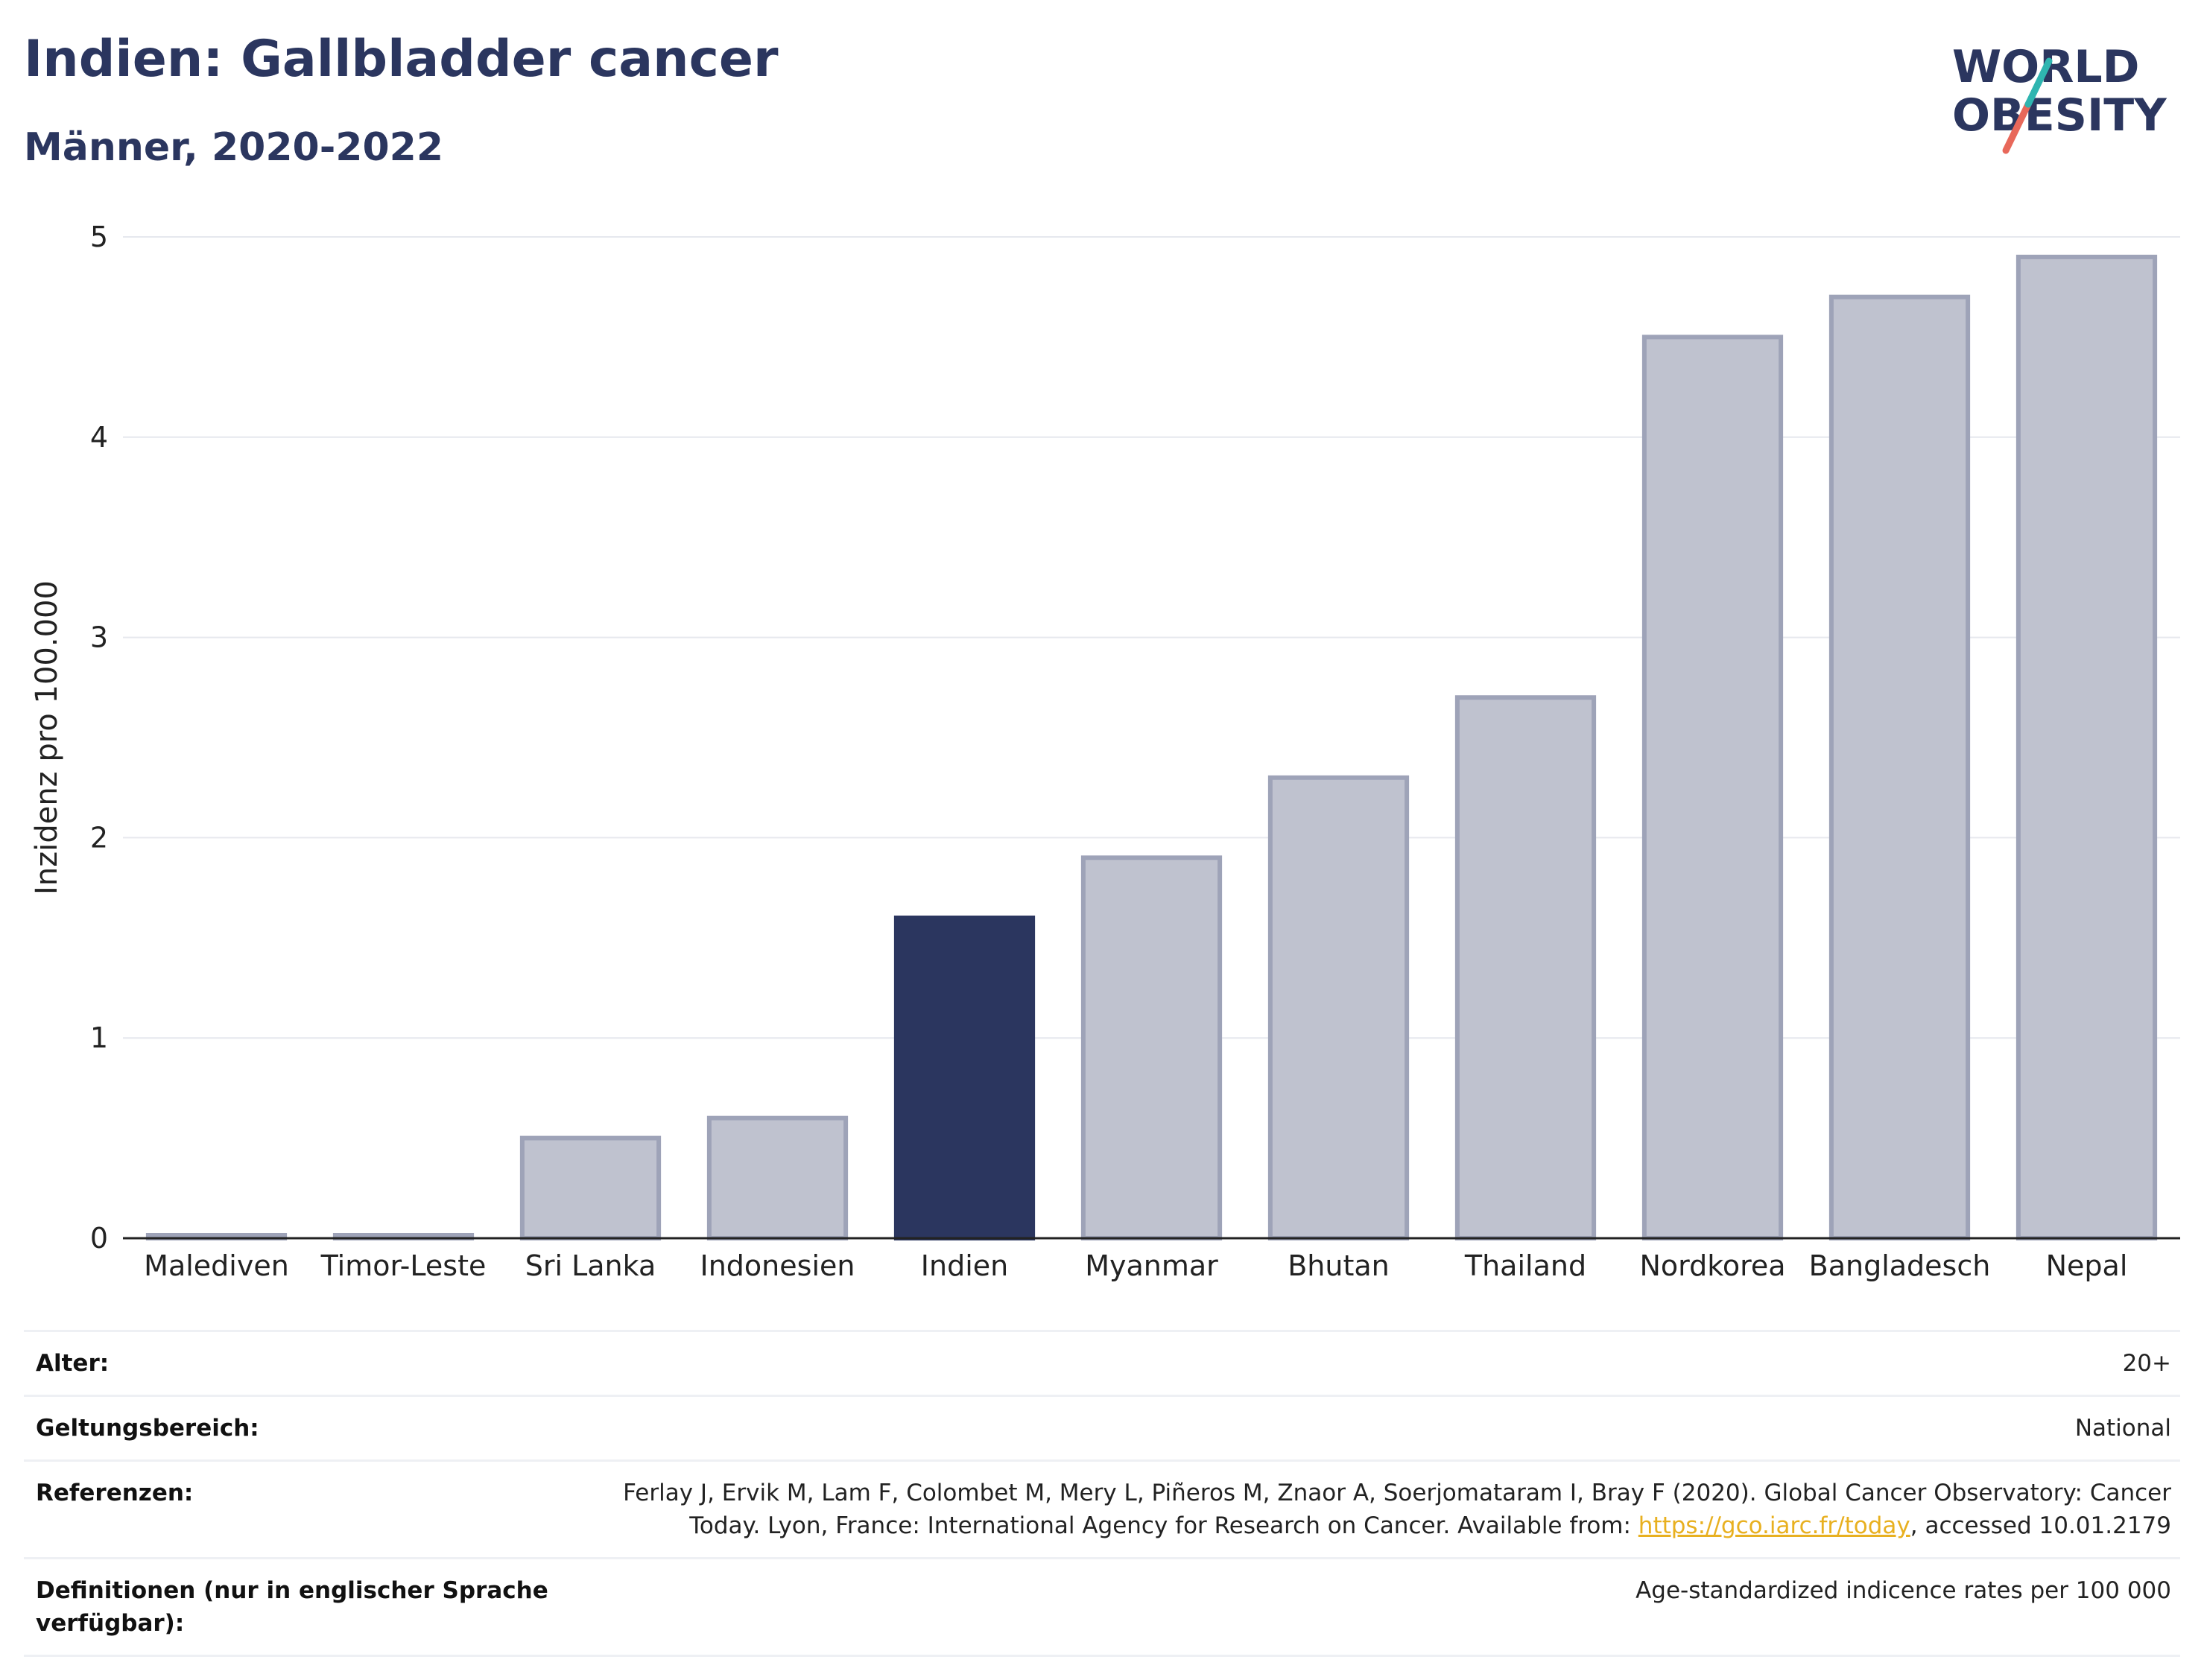  Describe the element at coordinates (147, 1428) in the screenshot. I see `scope-label: Geltungsbereich:` at that location.